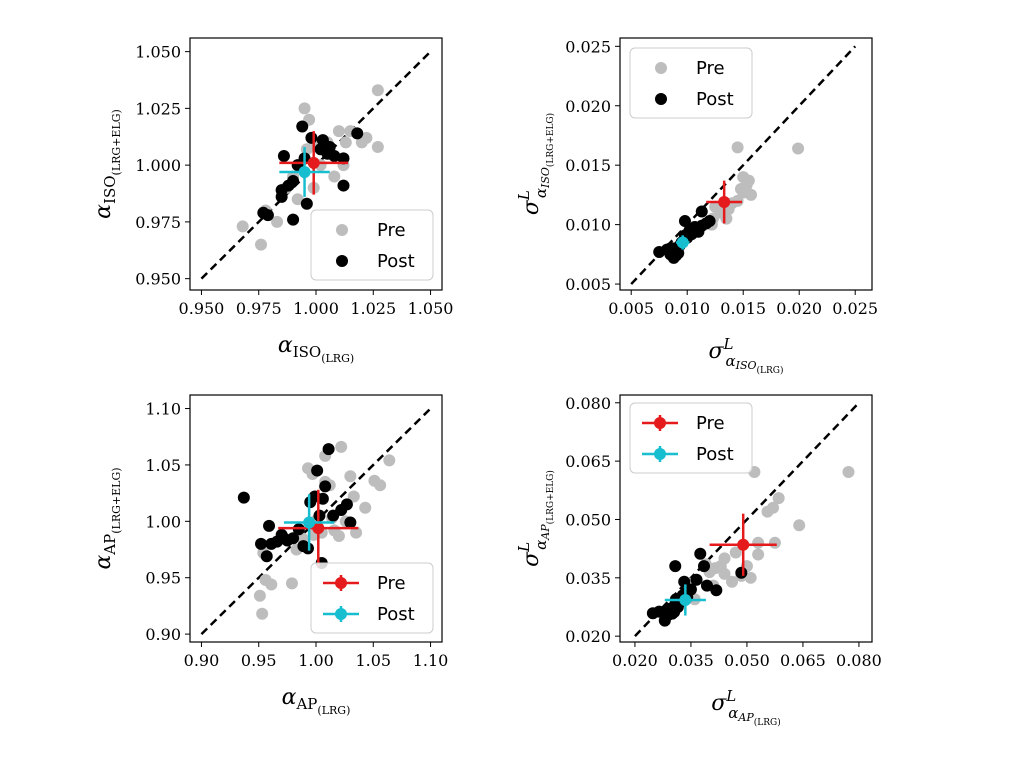 The image size is (1011, 758). What do you see at coordinates (531, 559) in the screenshot?
I see `y-axis-label-base: σ` at bounding box center [531, 559].